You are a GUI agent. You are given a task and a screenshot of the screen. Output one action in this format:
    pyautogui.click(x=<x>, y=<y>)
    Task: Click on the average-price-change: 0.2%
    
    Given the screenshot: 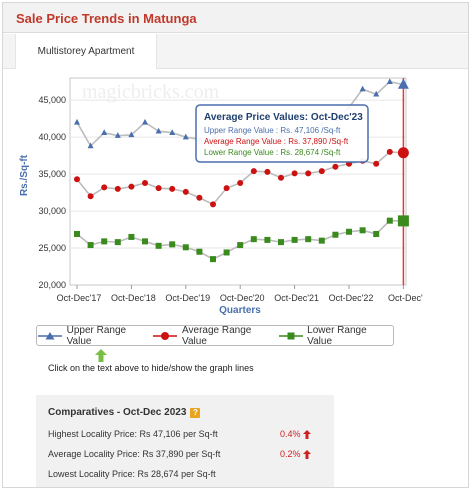 What is the action you would take?
    pyautogui.click(x=295, y=454)
    